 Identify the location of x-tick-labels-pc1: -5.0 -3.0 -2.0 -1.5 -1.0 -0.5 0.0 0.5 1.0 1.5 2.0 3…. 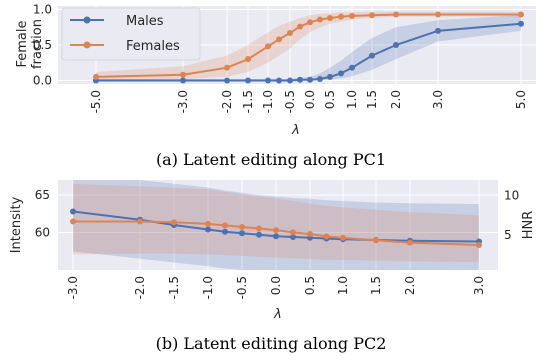
(308, 101).